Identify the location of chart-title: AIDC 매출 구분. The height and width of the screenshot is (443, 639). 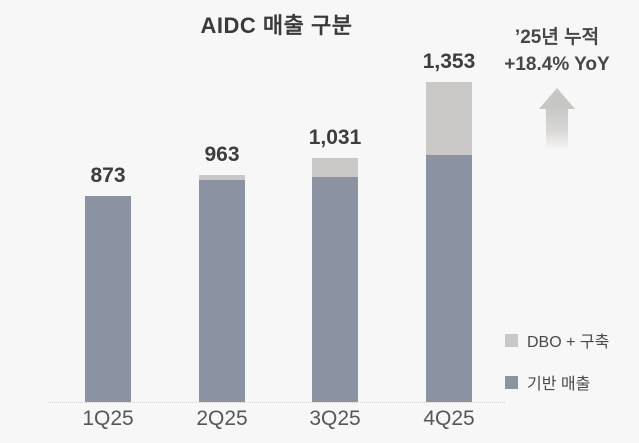
(276, 25).